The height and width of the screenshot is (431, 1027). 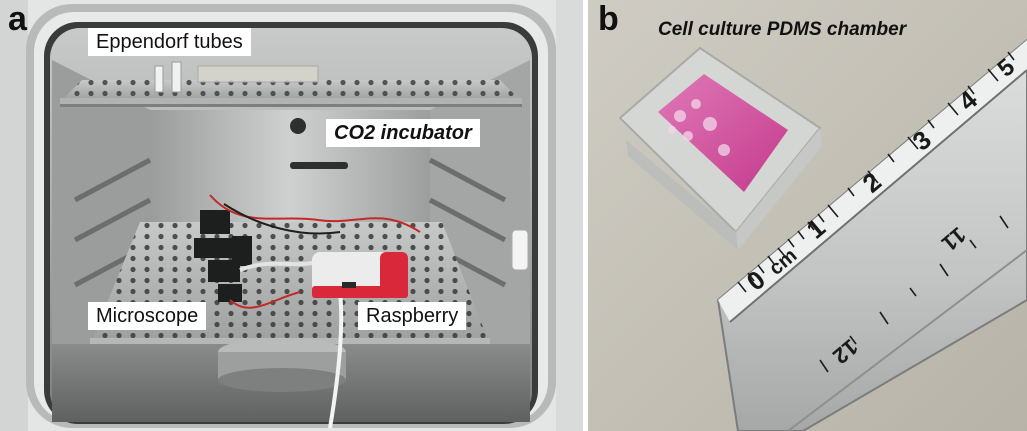 I want to click on label-microscope: Microscope, so click(x=147, y=316).